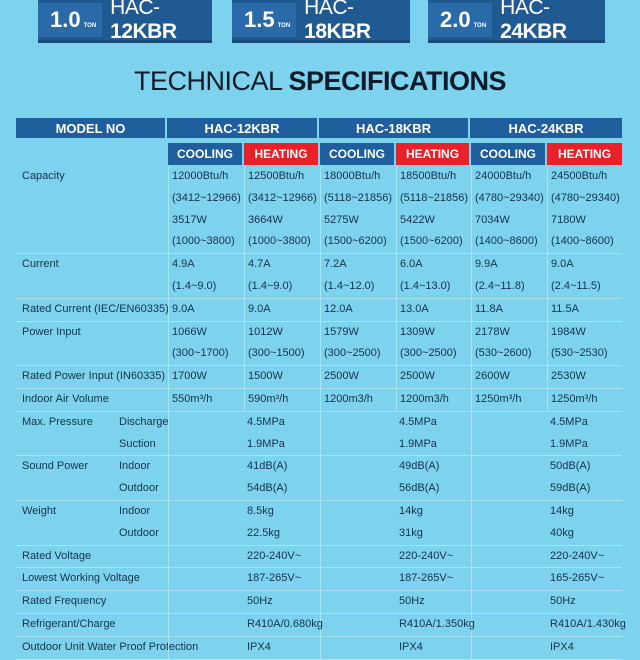 The height and width of the screenshot is (660, 640). Describe the element at coordinates (319, 265) in the screenshot. I see `table-line: Current 4.9A 4.7A 7.2A 6.0A 9.9A 9.0A` at that location.